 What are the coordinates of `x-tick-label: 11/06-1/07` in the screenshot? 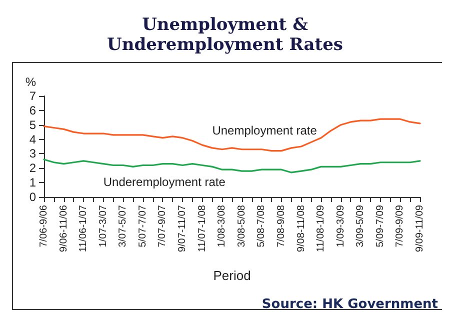 It's located at (84, 228).